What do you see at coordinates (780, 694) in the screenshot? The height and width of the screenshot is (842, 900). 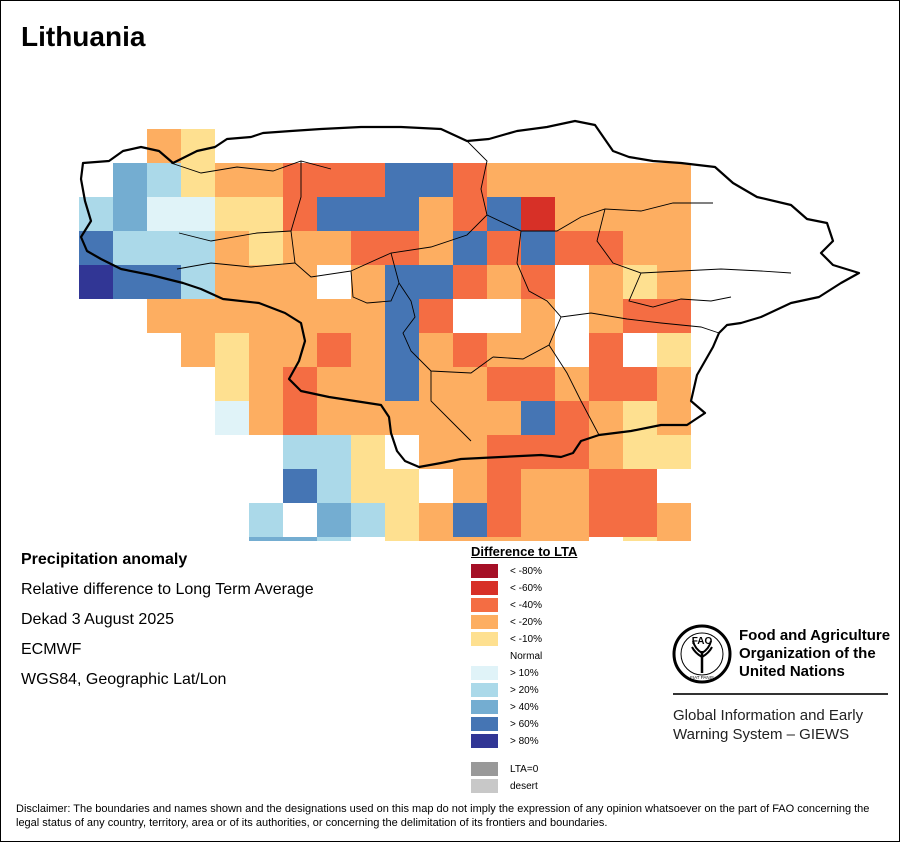 I see `fao-divider` at bounding box center [780, 694].